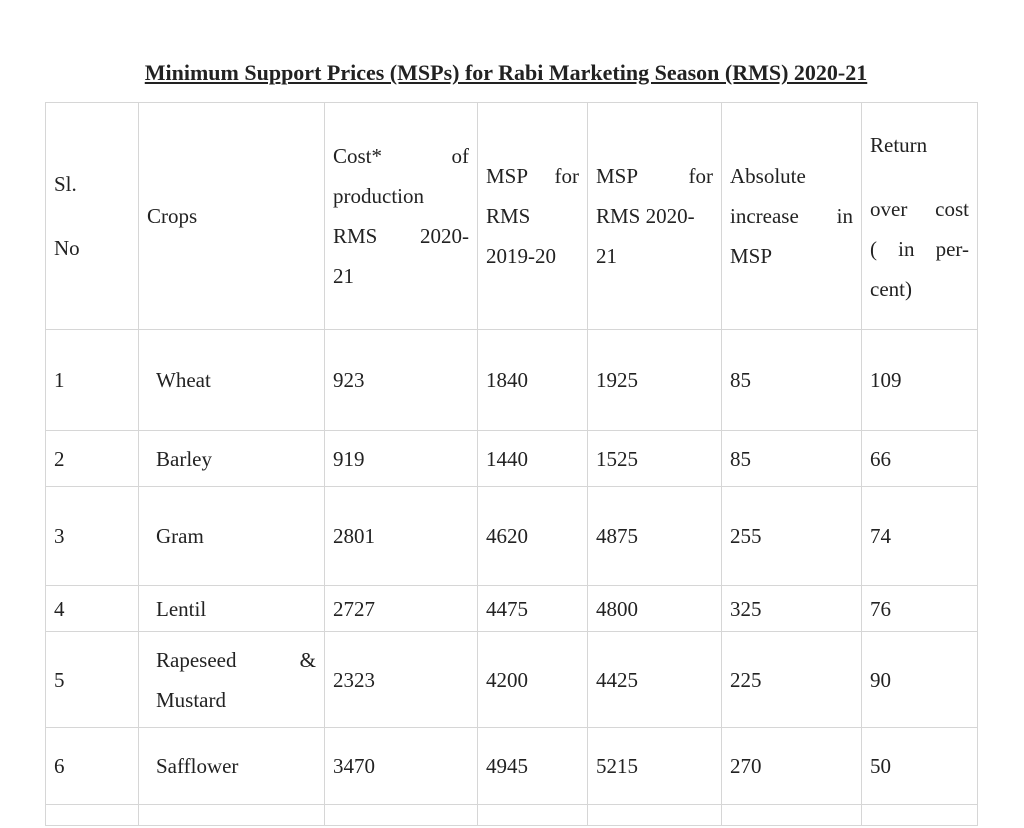 The height and width of the screenshot is (828, 1024). What do you see at coordinates (521, 256) in the screenshot?
I see `header-msp1920-year: 2019-20` at bounding box center [521, 256].